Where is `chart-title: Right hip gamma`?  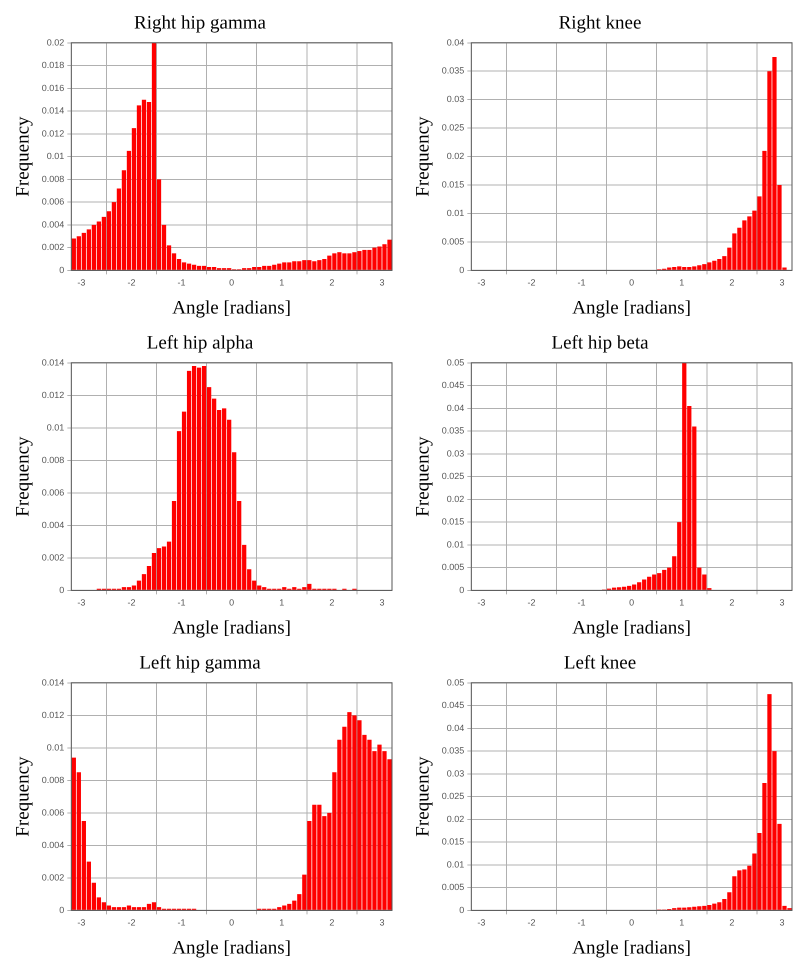
chart-title: Right hip gamma is located at coordinates (200, 23).